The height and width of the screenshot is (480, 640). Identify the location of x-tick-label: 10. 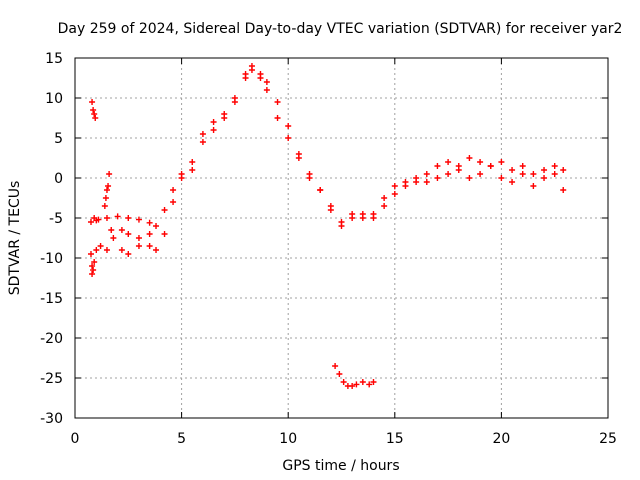
(288, 439).